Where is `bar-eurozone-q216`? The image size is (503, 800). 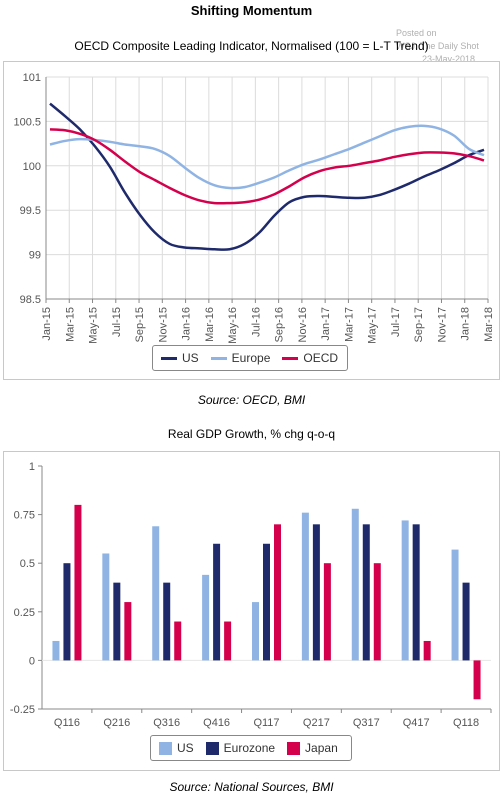
bar-eurozone-q216 is located at coordinates (117, 621).